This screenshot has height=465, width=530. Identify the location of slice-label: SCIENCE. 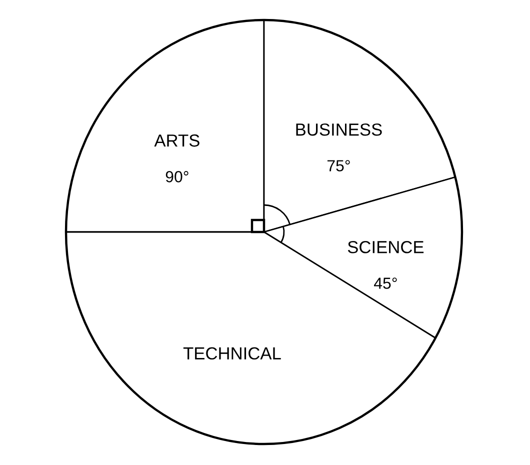
(386, 247).